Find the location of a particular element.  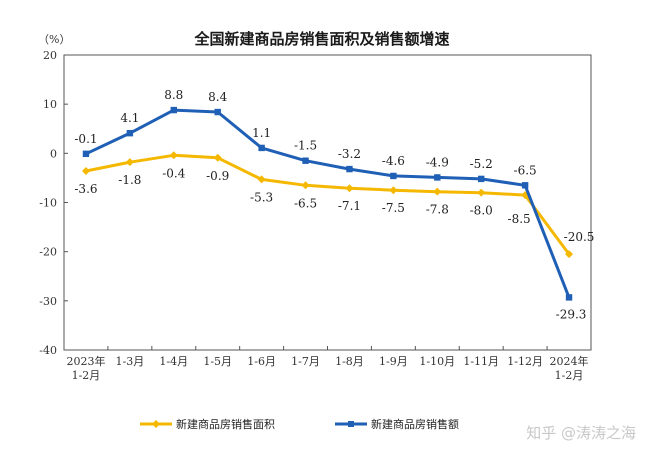

data-label: -1.8 is located at coordinates (129, 180).